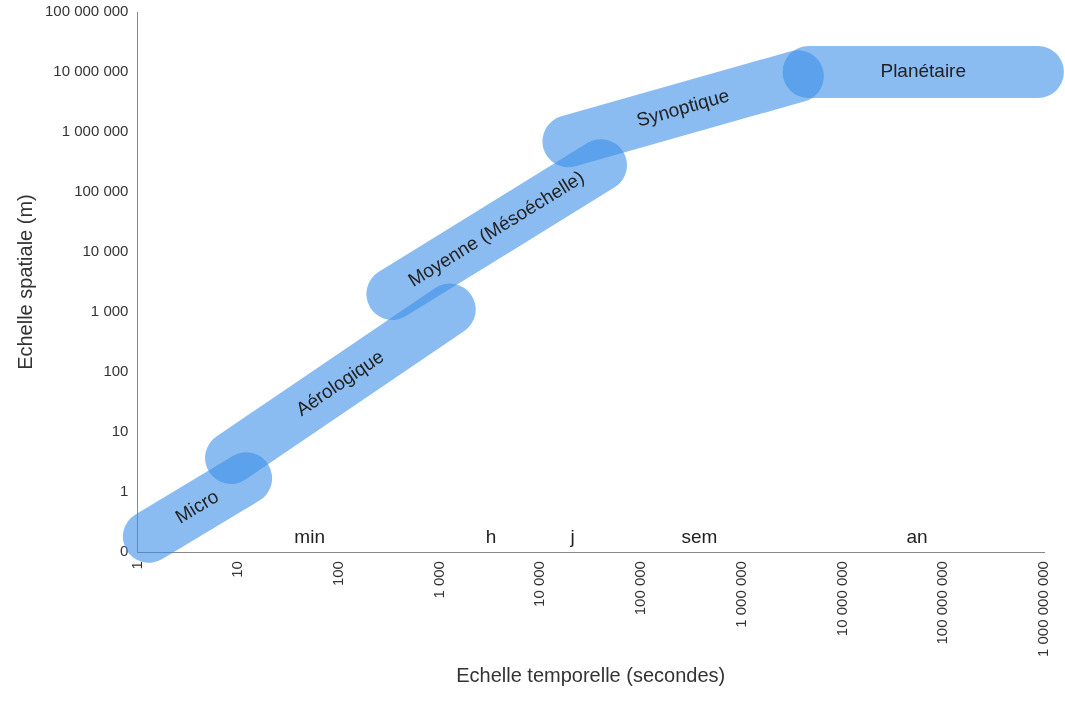 This screenshot has height=702, width=1065. What do you see at coordinates (86, 11) in the screenshot?
I see `y-tick-label: 100 000 000` at bounding box center [86, 11].